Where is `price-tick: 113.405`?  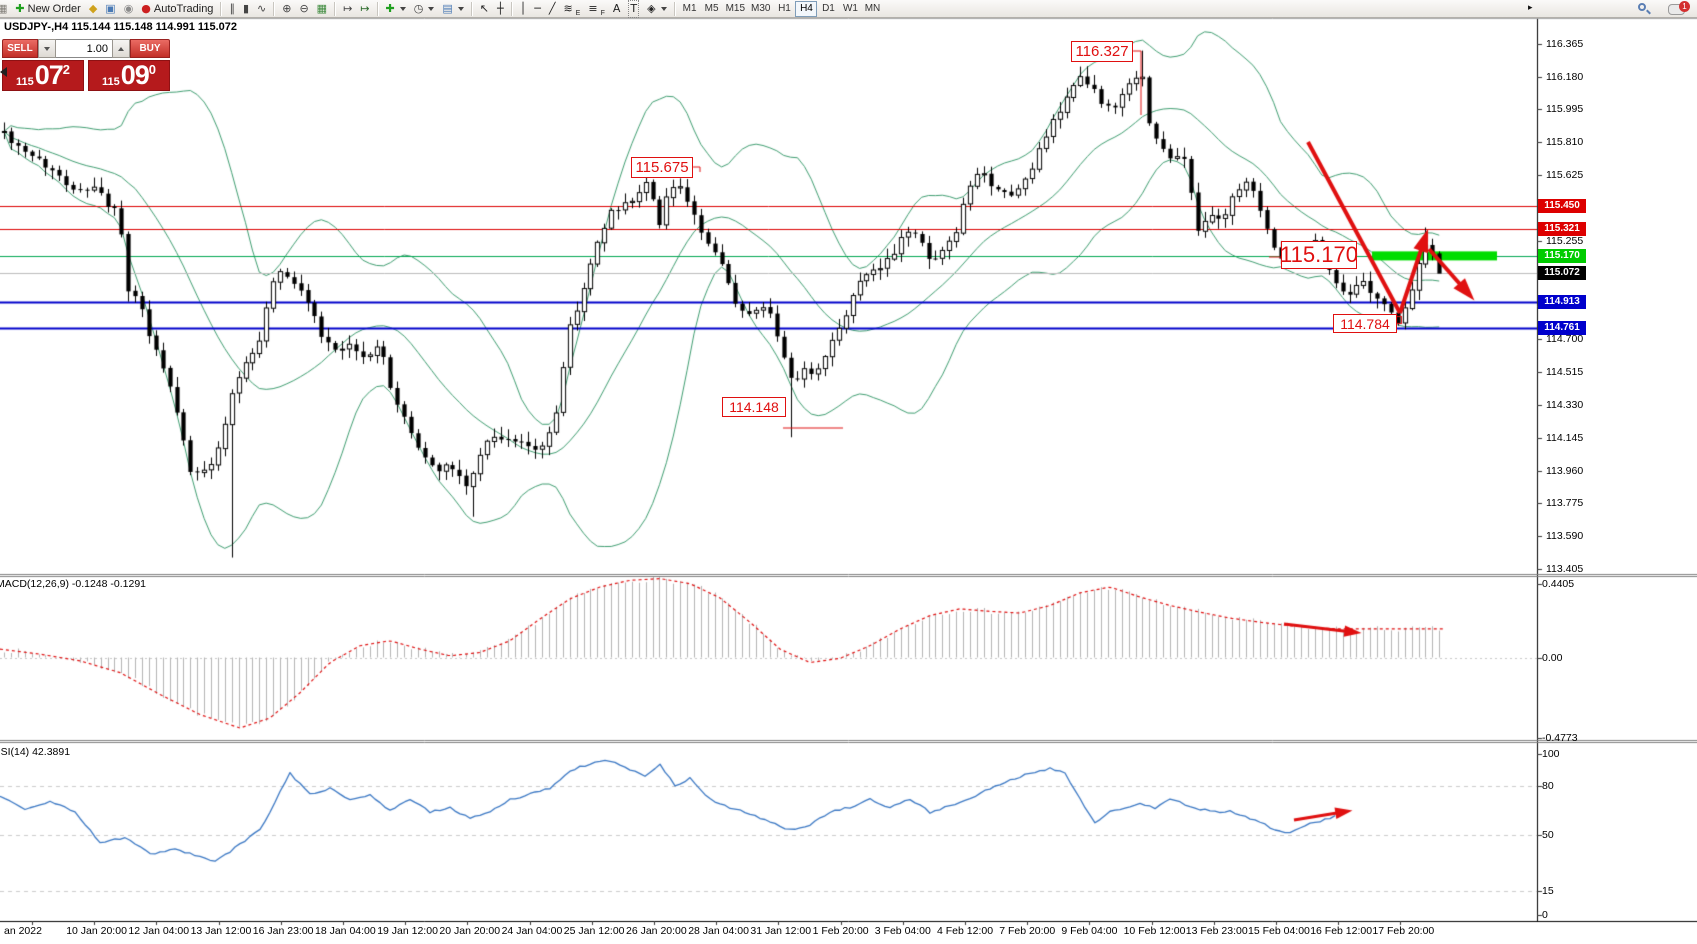 price-tick: 113.405 is located at coordinates (1565, 569).